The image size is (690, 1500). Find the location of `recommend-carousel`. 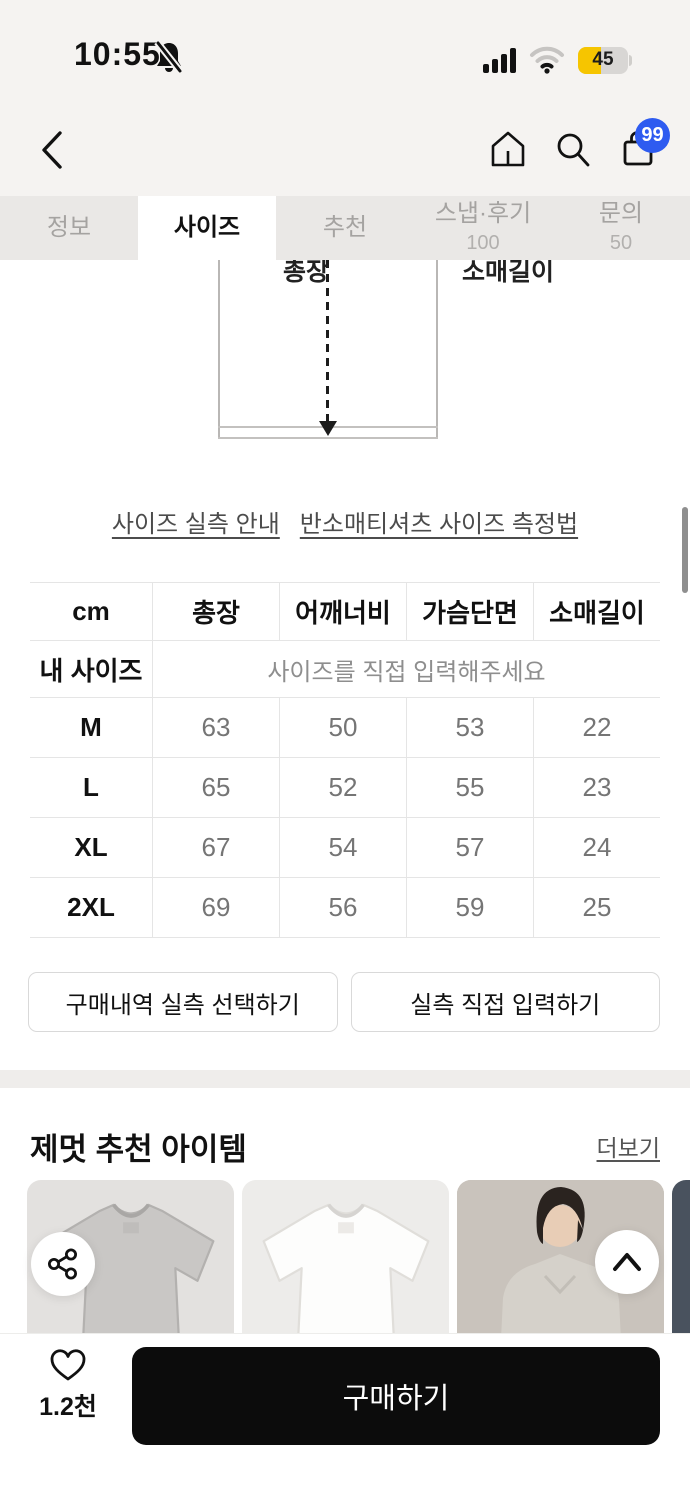

recommend-carousel is located at coordinates (345, 1256).